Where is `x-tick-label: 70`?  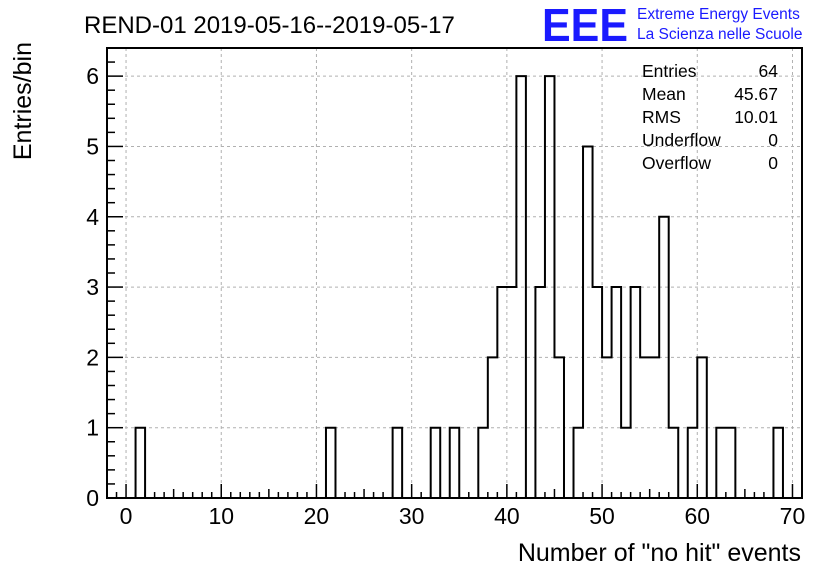
x-tick-label: 70 is located at coordinates (793, 516).